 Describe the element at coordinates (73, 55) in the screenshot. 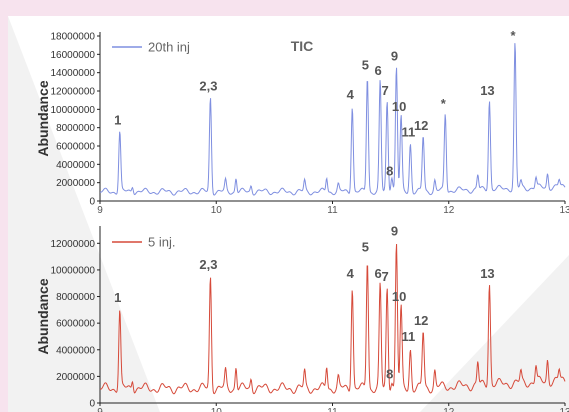

I see `y-tick-label: 16000000` at that location.